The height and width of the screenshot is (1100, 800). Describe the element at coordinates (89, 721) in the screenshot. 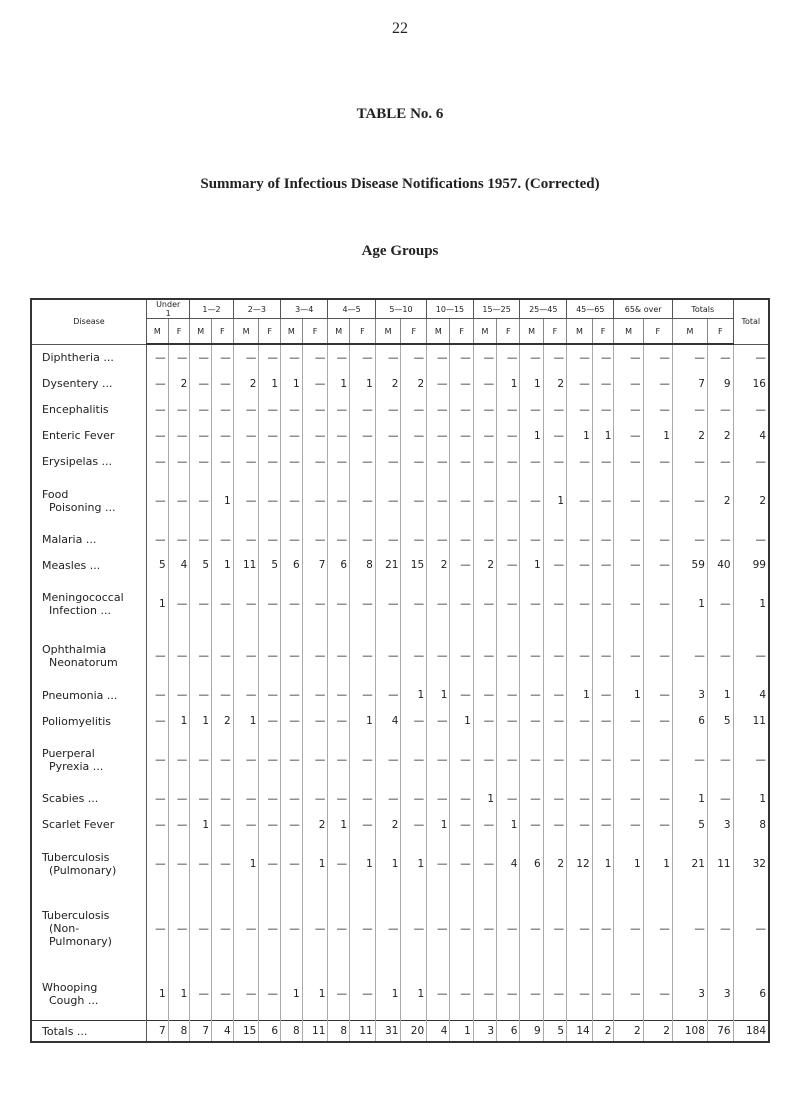

I see `disease-label: Poliomyelitis` at that location.